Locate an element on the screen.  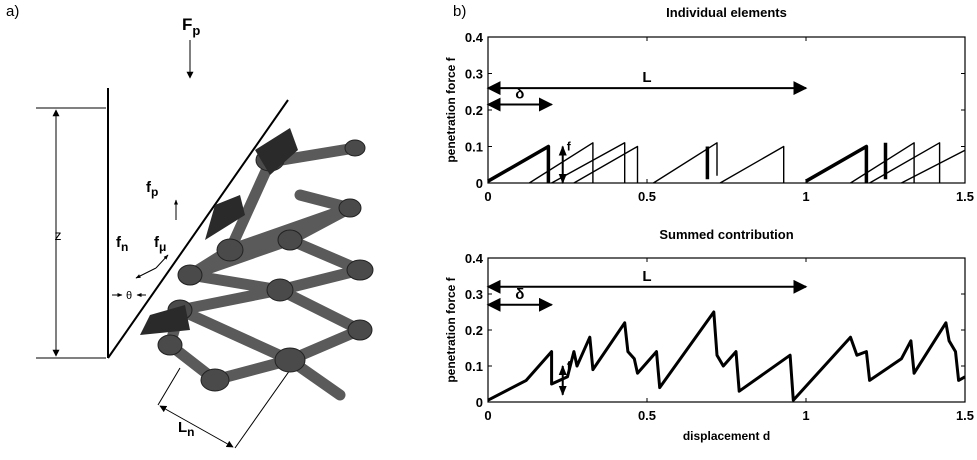
label: z is located at coordinates (58, 235).